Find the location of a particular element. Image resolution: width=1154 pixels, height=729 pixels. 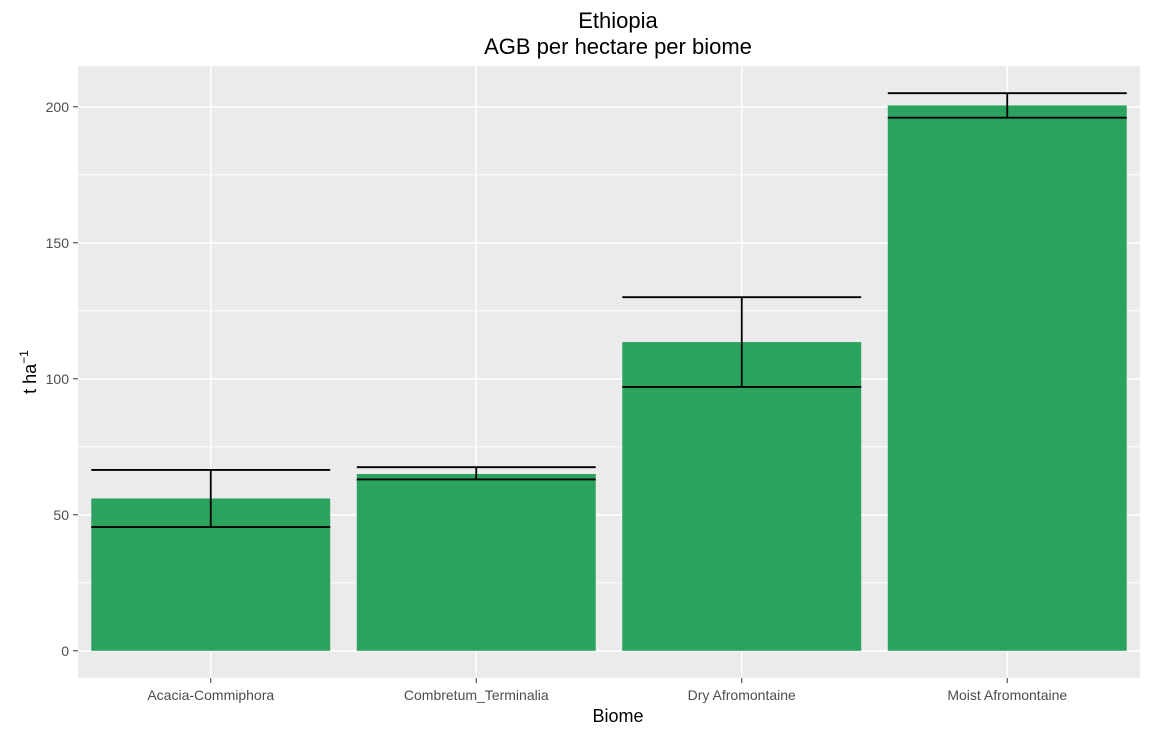

x-tick-label: Dry Afromontaine is located at coordinates (742, 695).